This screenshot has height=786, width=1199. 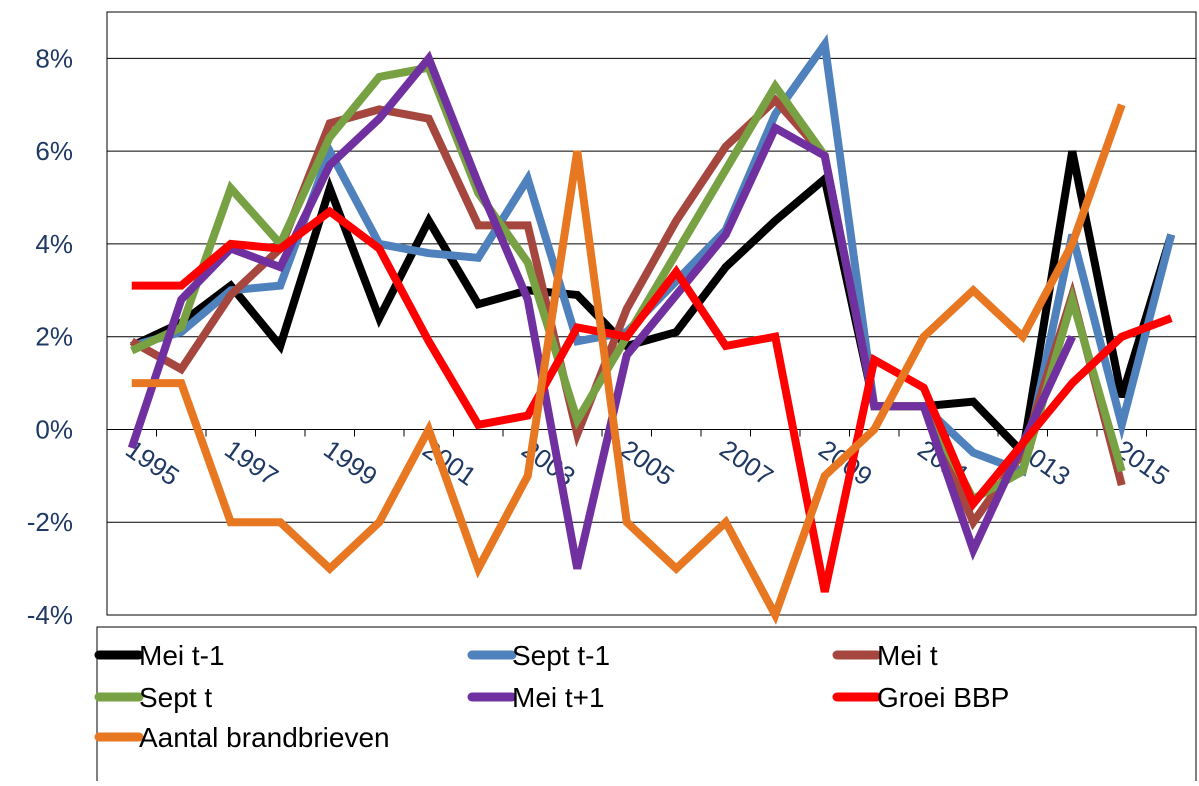 What do you see at coordinates (175, 697) in the screenshot?
I see `legend-label: Sept t` at bounding box center [175, 697].